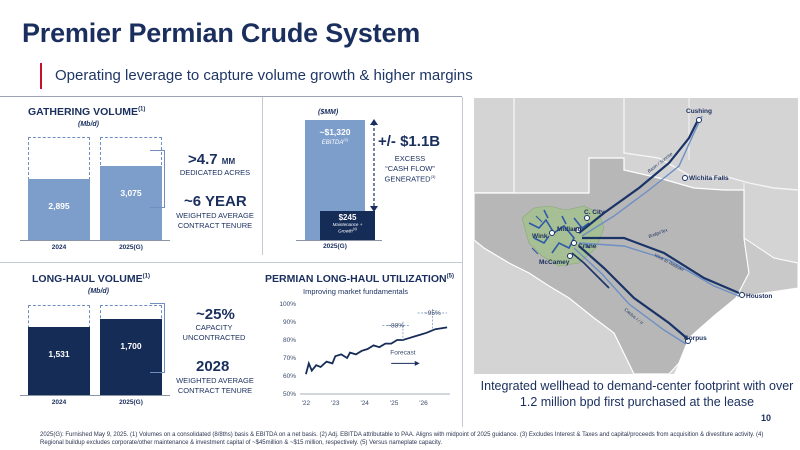 This screenshot has width=800, height=450. What do you see at coordinates (215, 314) in the screenshot?
I see `uncontracted-value: ~25%` at bounding box center [215, 314].